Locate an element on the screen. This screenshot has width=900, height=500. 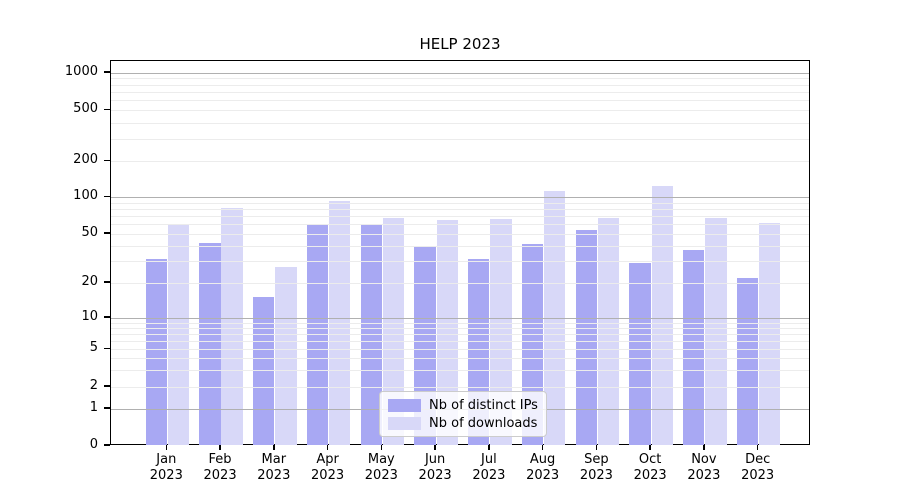
x-tick-dec is located at coordinates (757, 447).